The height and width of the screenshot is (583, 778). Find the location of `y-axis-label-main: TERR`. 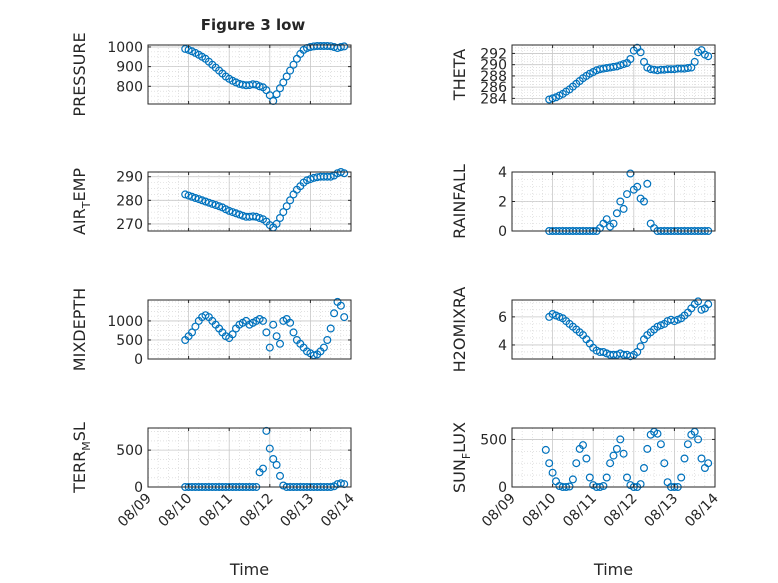

y-axis-label-main: TERR is located at coordinates (79, 472).